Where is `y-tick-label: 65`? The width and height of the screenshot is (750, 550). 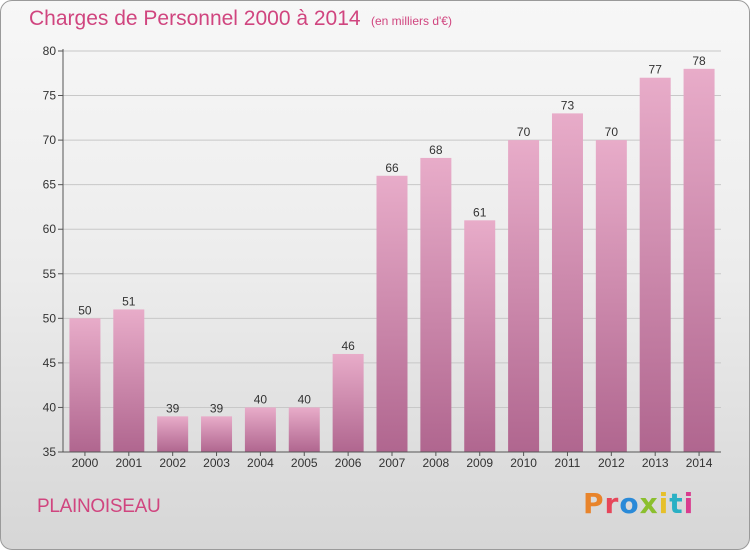
y-tick-label: 65 is located at coordinates (50, 185).